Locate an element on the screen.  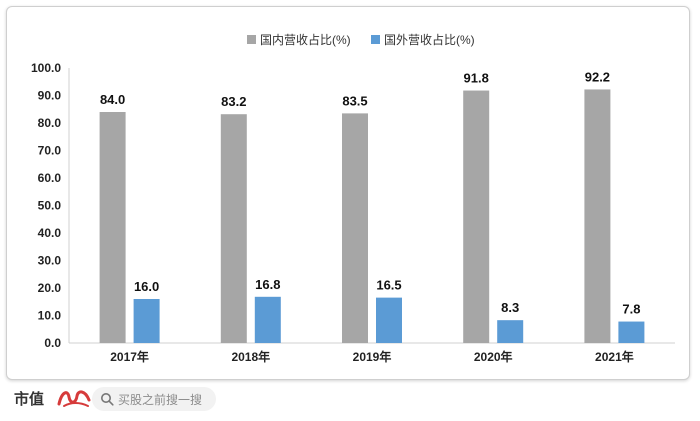
data-label: 83.2 is located at coordinates (233, 101).